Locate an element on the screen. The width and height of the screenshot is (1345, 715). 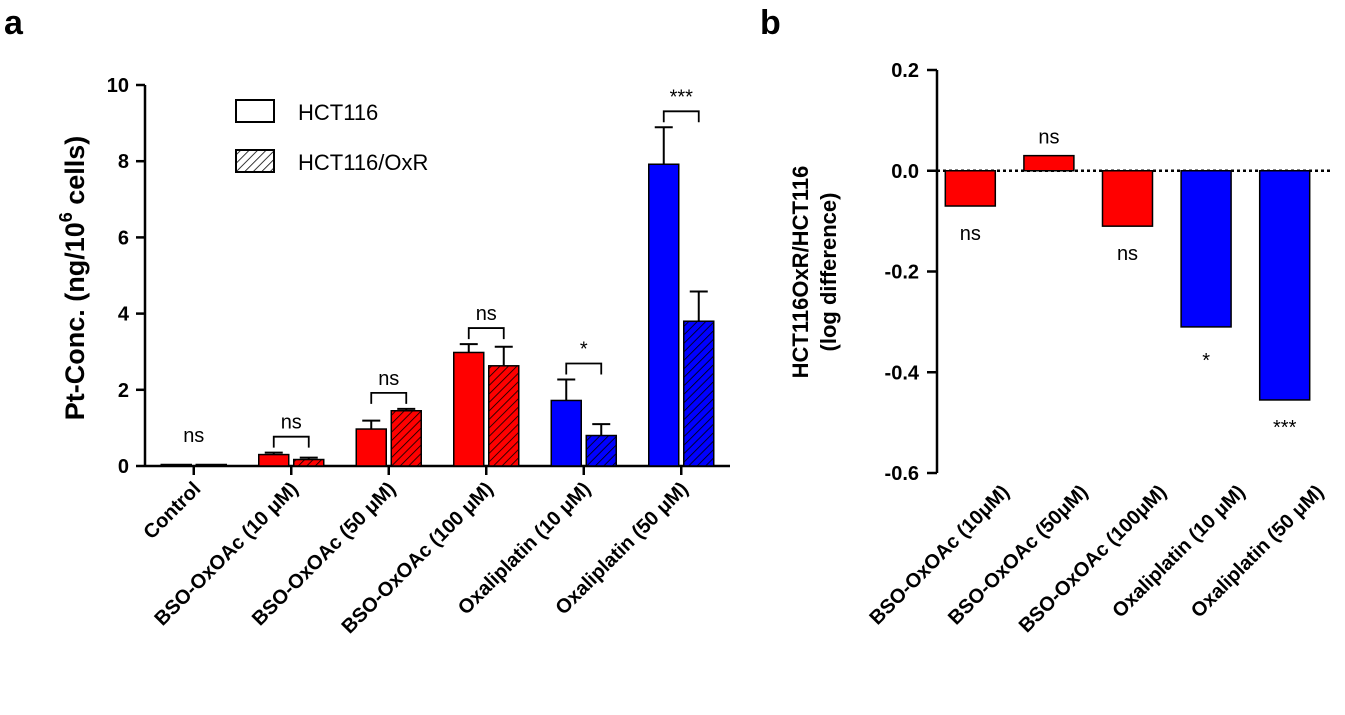
panel-b-y-tick-label: 0.0 is located at coordinates (905, 172).